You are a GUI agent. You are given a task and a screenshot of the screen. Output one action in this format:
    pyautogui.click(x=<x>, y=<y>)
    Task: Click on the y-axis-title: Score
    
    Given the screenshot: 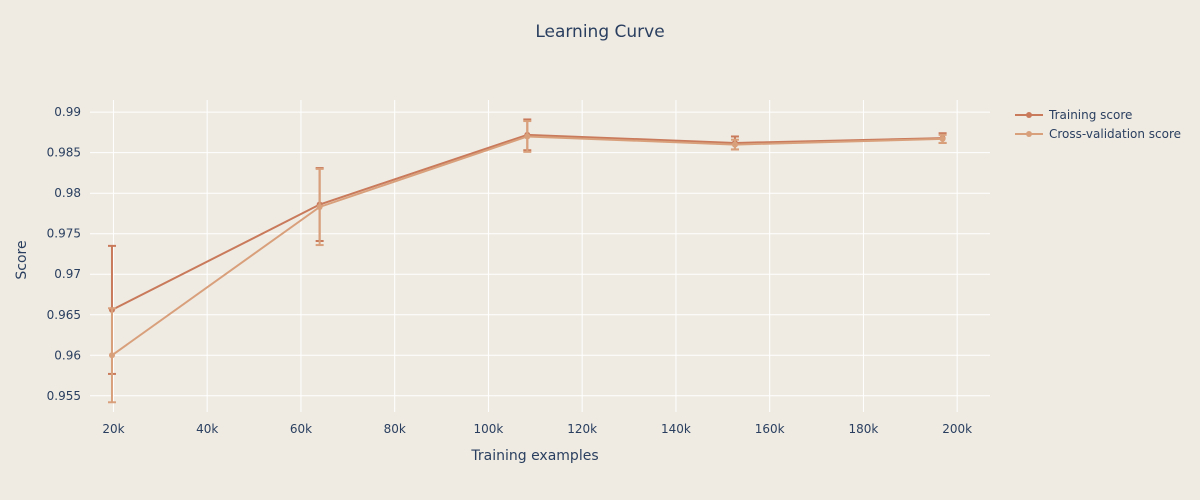 What is the action you would take?
    pyautogui.click(x=22, y=259)
    